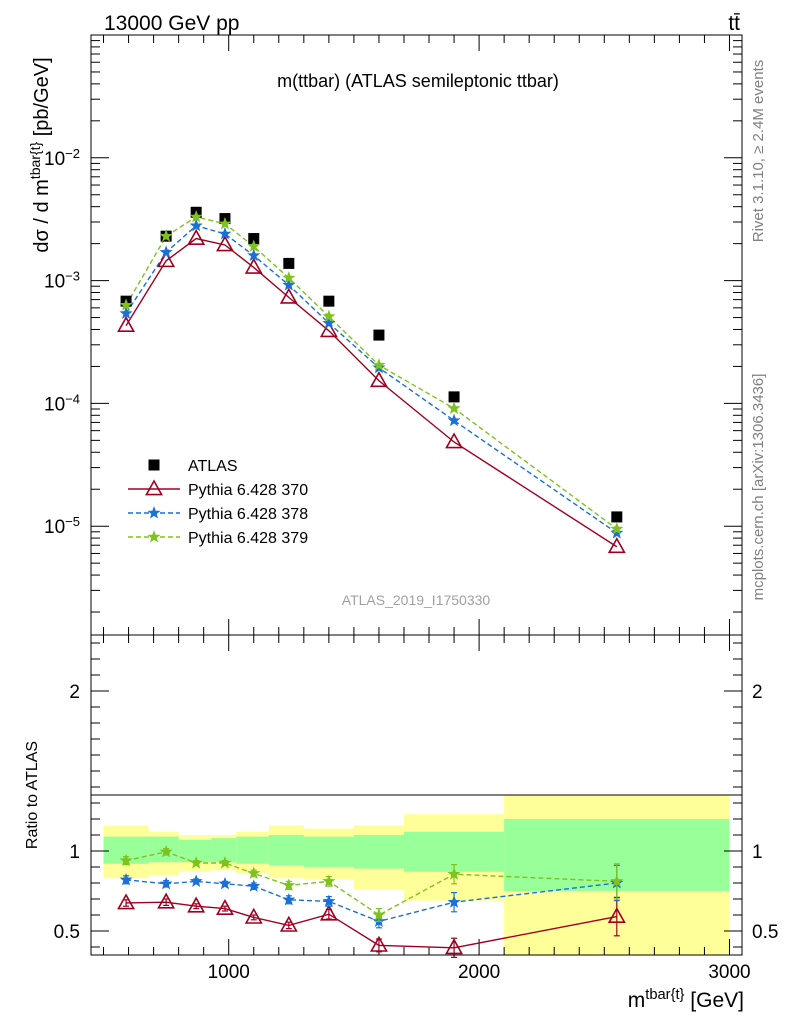 Image resolution: width=786 pixels, height=1024 pixels. I want to click on ratio-y-tick-label: 0.5, so click(67, 932).